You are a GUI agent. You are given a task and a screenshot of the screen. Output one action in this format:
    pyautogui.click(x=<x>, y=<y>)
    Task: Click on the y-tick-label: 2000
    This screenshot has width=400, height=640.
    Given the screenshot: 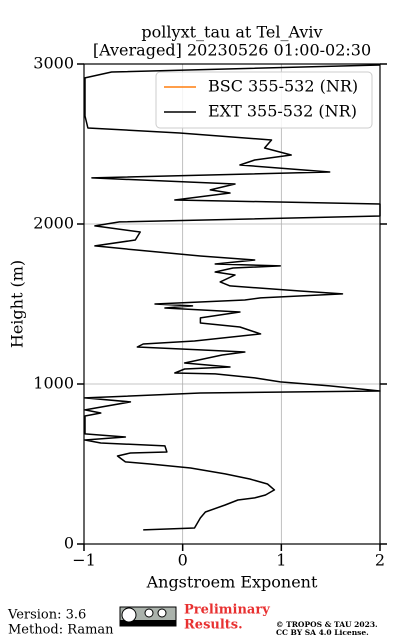 What is the action you would take?
    pyautogui.click(x=53, y=223)
    